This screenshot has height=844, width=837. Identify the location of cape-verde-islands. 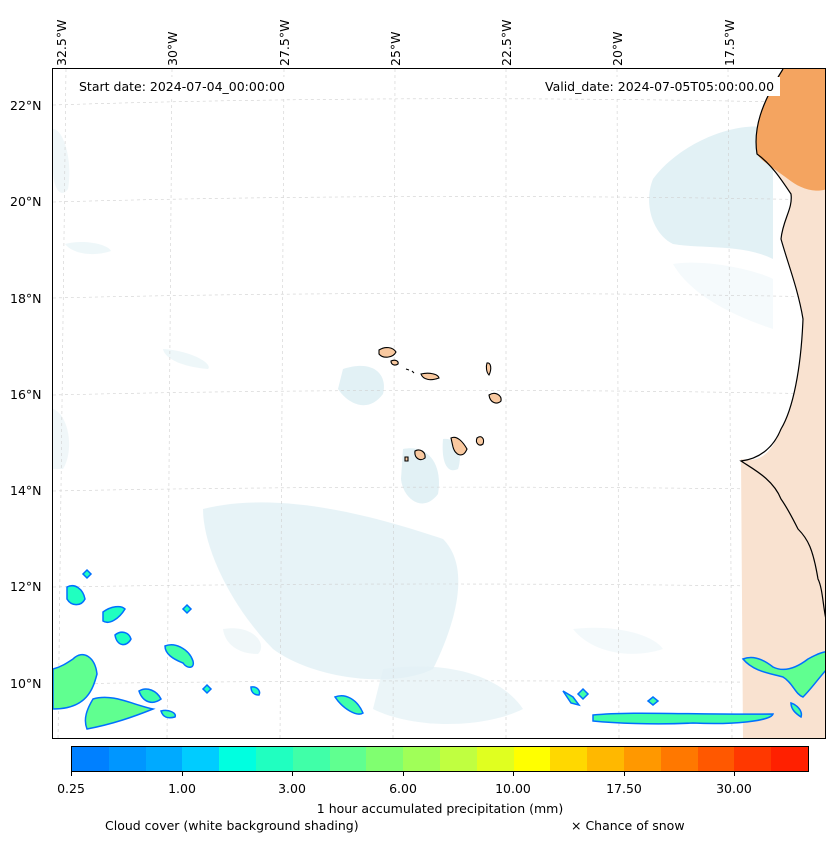
(440, 404).